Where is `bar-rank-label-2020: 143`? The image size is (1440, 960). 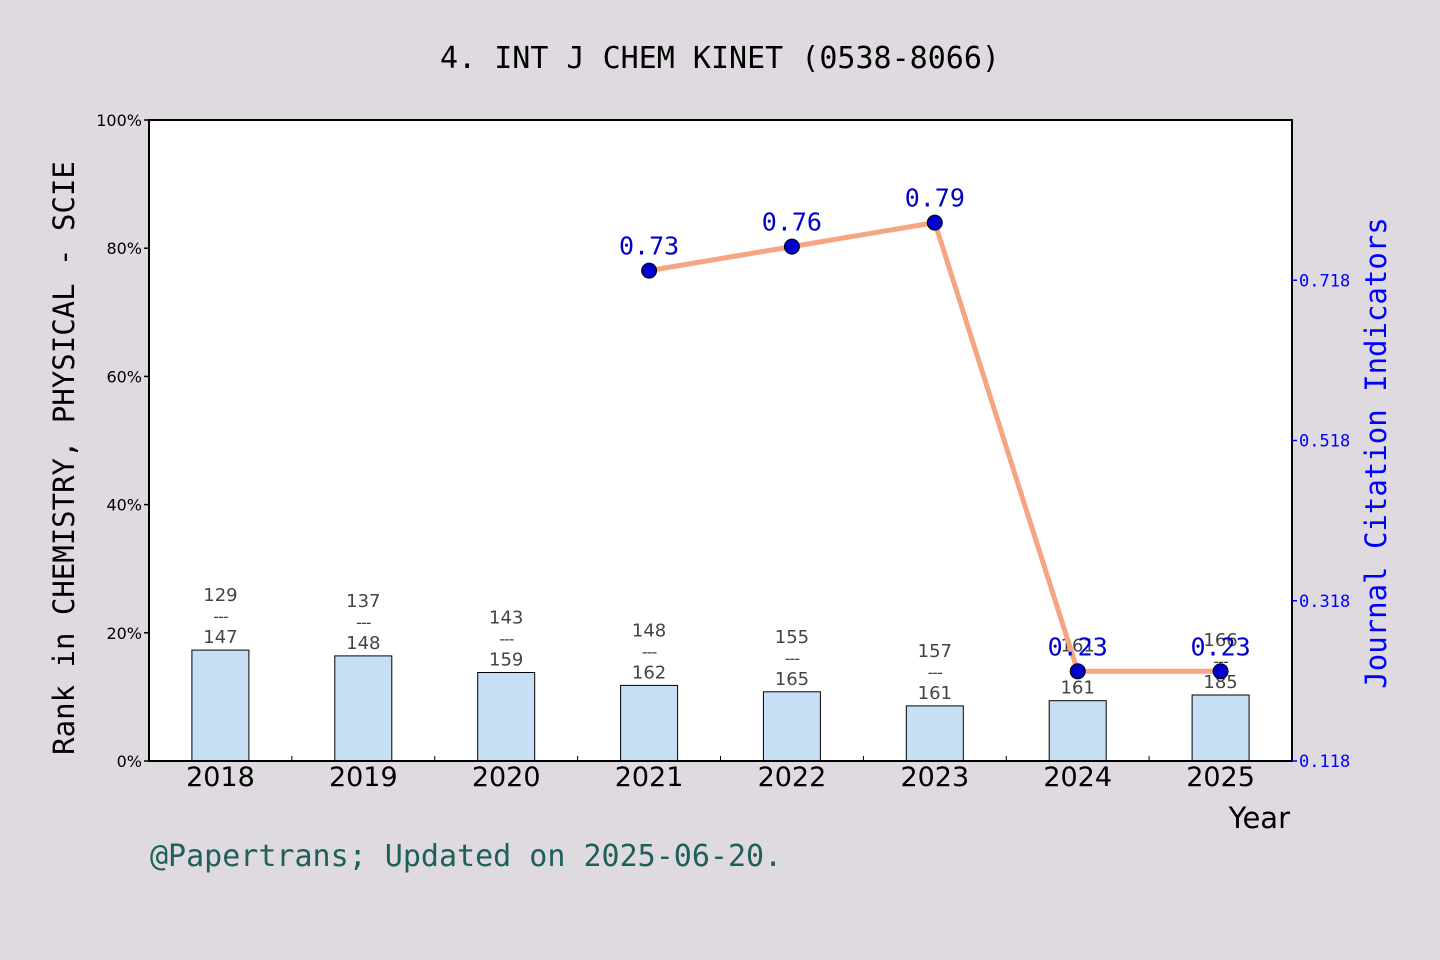 bar-rank-label-2020: 143 is located at coordinates (506, 618).